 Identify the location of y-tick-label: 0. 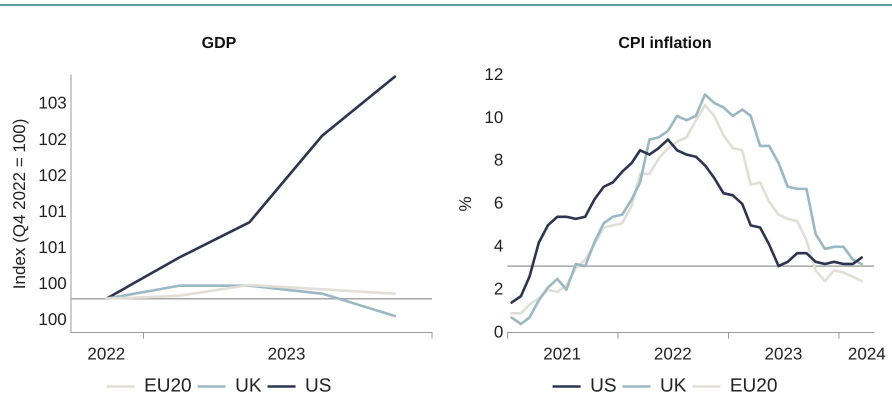
(499, 332).